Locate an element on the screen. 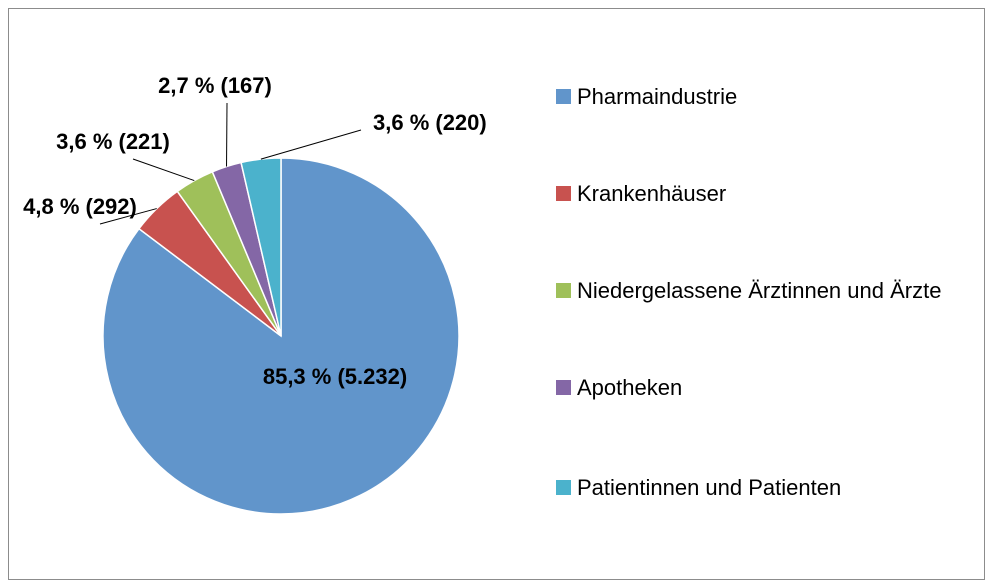 The height and width of the screenshot is (588, 993). data-label: 3,6 % (221) is located at coordinates (113, 141).